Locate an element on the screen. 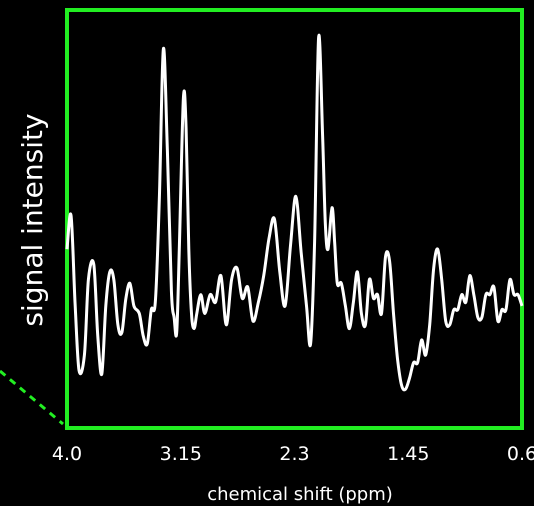 This screenshot has height=506, width=534. x-tick-label: 4.0 is located at coordinates (67, 454).